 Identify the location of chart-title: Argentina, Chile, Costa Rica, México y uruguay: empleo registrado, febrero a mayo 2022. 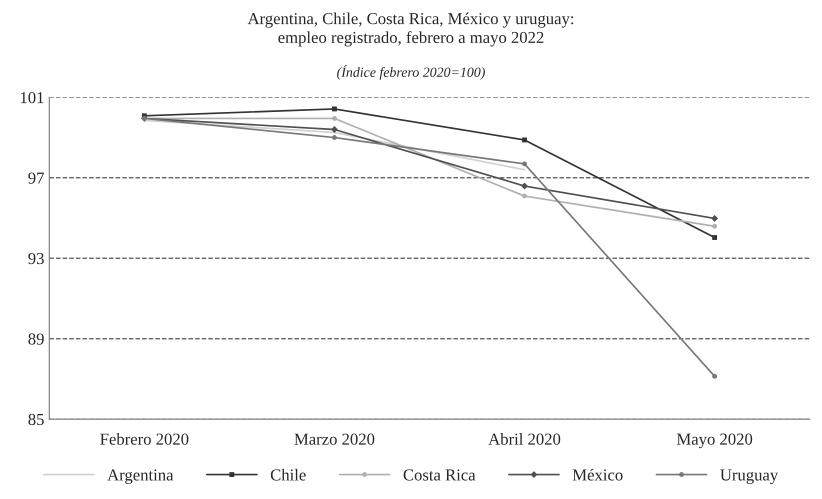
(411, 29).